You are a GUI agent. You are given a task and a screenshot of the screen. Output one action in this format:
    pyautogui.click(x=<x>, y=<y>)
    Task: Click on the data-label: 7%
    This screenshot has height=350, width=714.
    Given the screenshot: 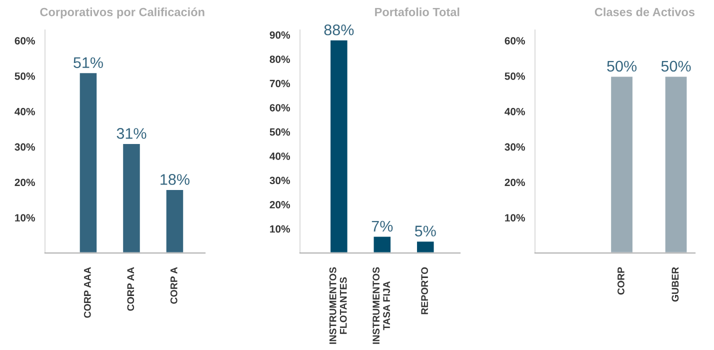 What is the action you would take?
    pyautogui.click(x=382, y=226)
    